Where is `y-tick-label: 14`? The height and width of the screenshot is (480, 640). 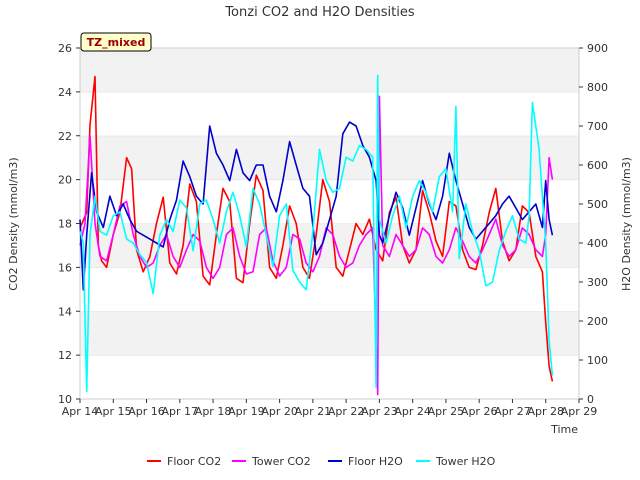 y-tick-label: 14 is located at coordinates (65, 311).